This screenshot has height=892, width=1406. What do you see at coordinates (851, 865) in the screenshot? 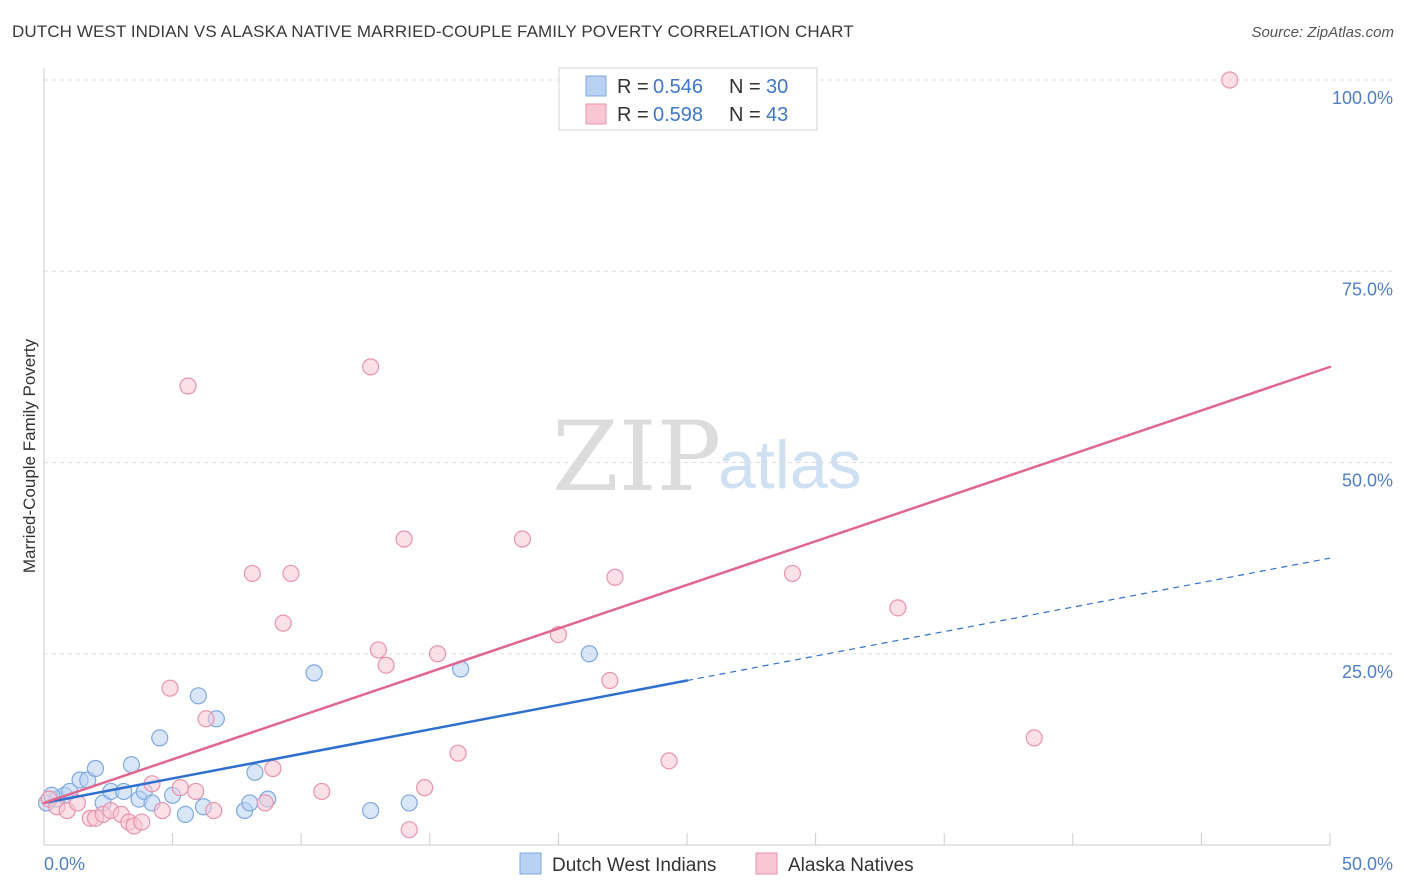
I see `bottom-legend-label-alaska-natives: Alaska Natives` at bounding box center [851, 865].